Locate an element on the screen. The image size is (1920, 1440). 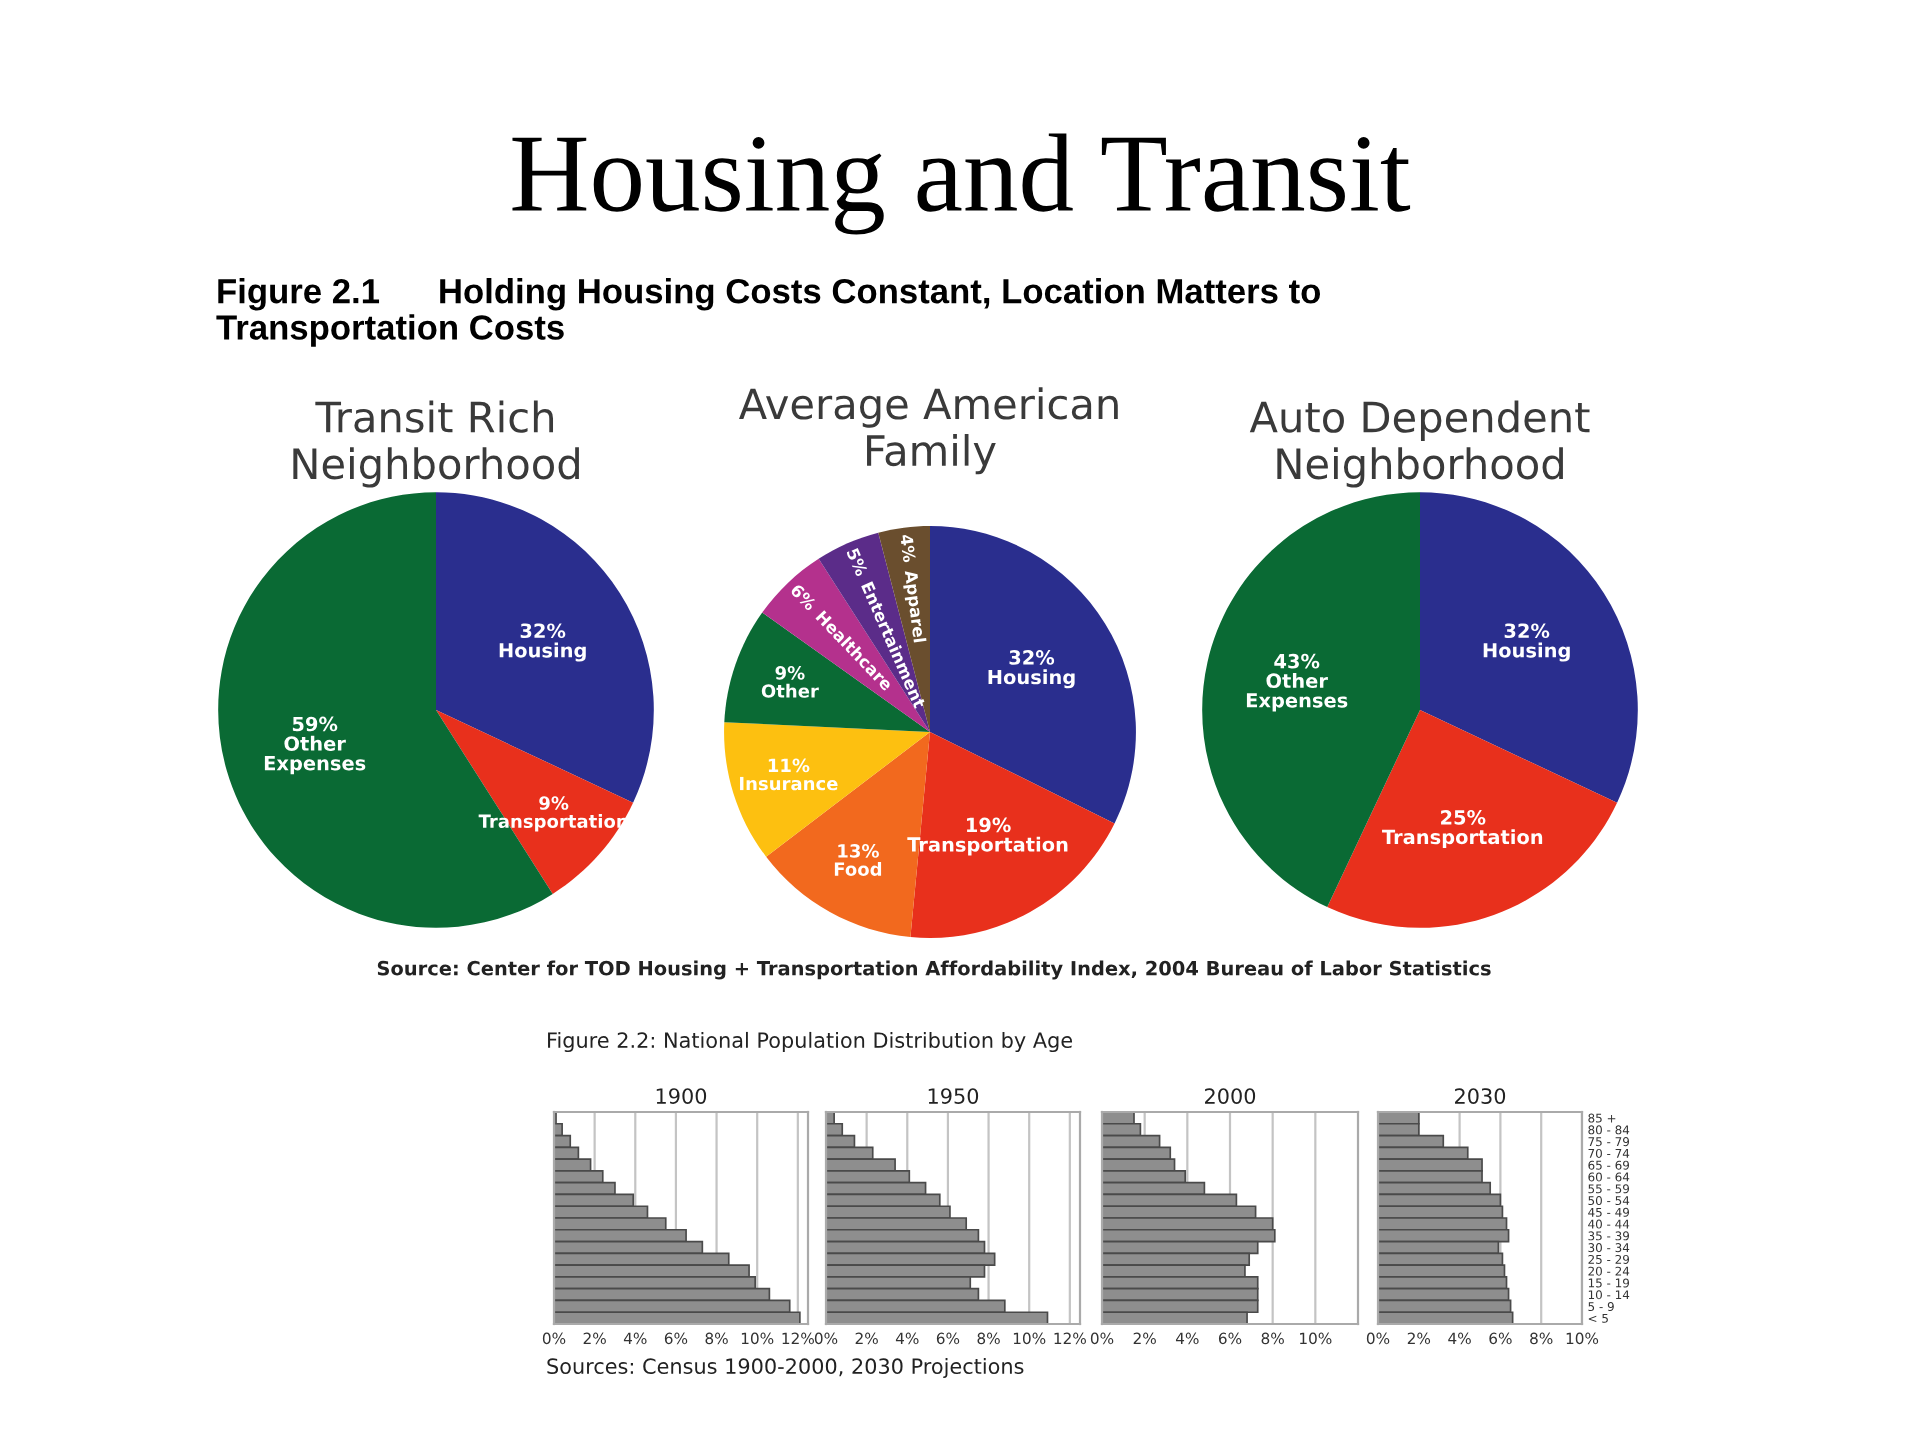
data-label: 6% is located at coordinates (803, 597).